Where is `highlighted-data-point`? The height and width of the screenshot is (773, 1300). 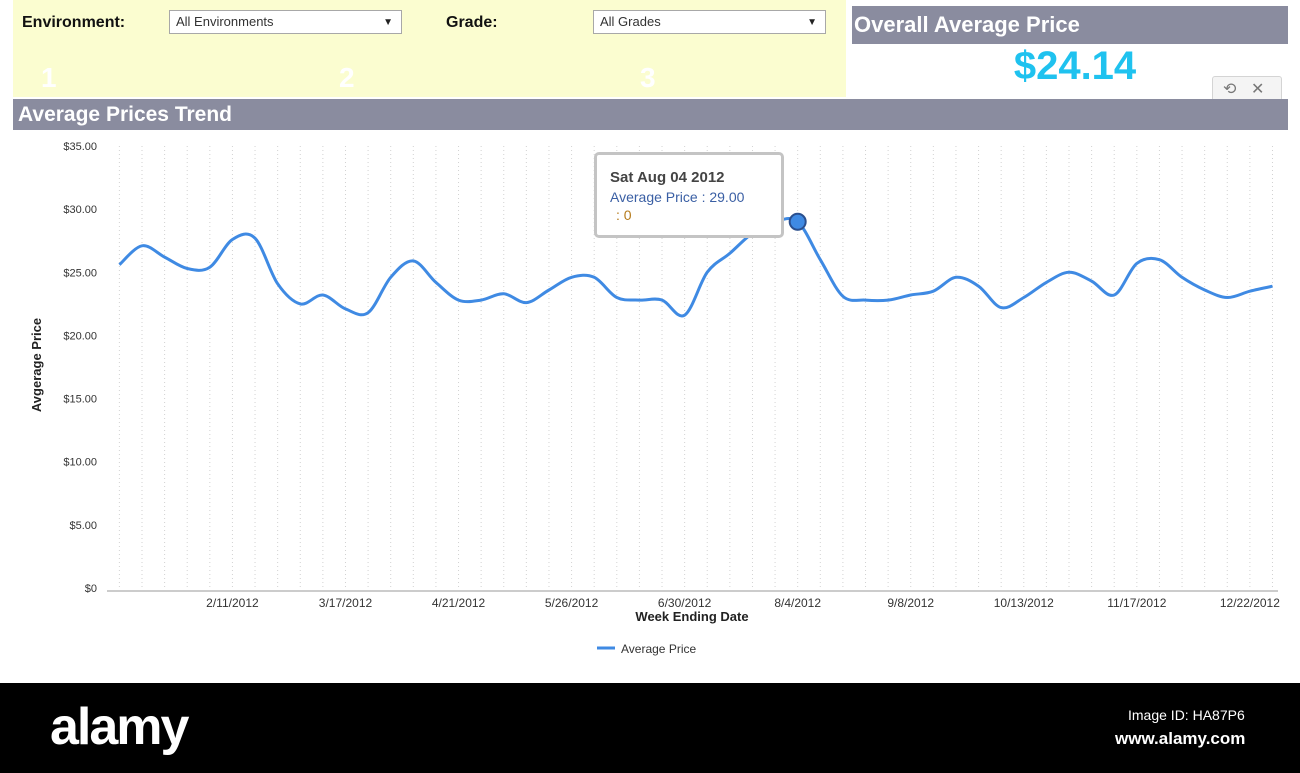
highlighted-data-point is located at coordinates (797, 221).